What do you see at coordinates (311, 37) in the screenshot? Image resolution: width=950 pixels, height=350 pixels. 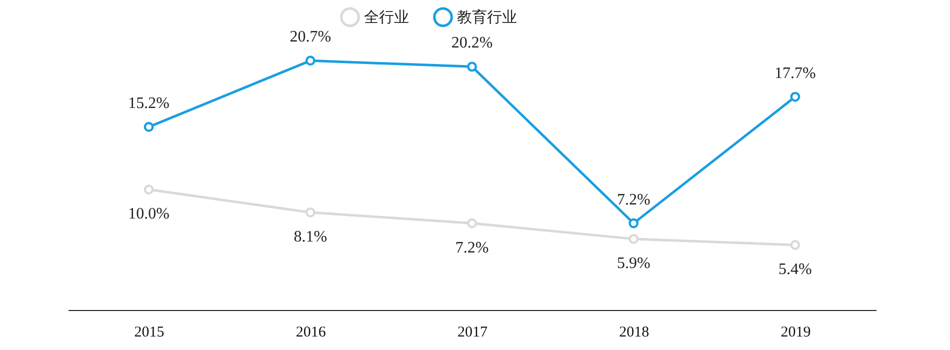 I see `data-label: 20.7%` at bounding box center [311, 37].